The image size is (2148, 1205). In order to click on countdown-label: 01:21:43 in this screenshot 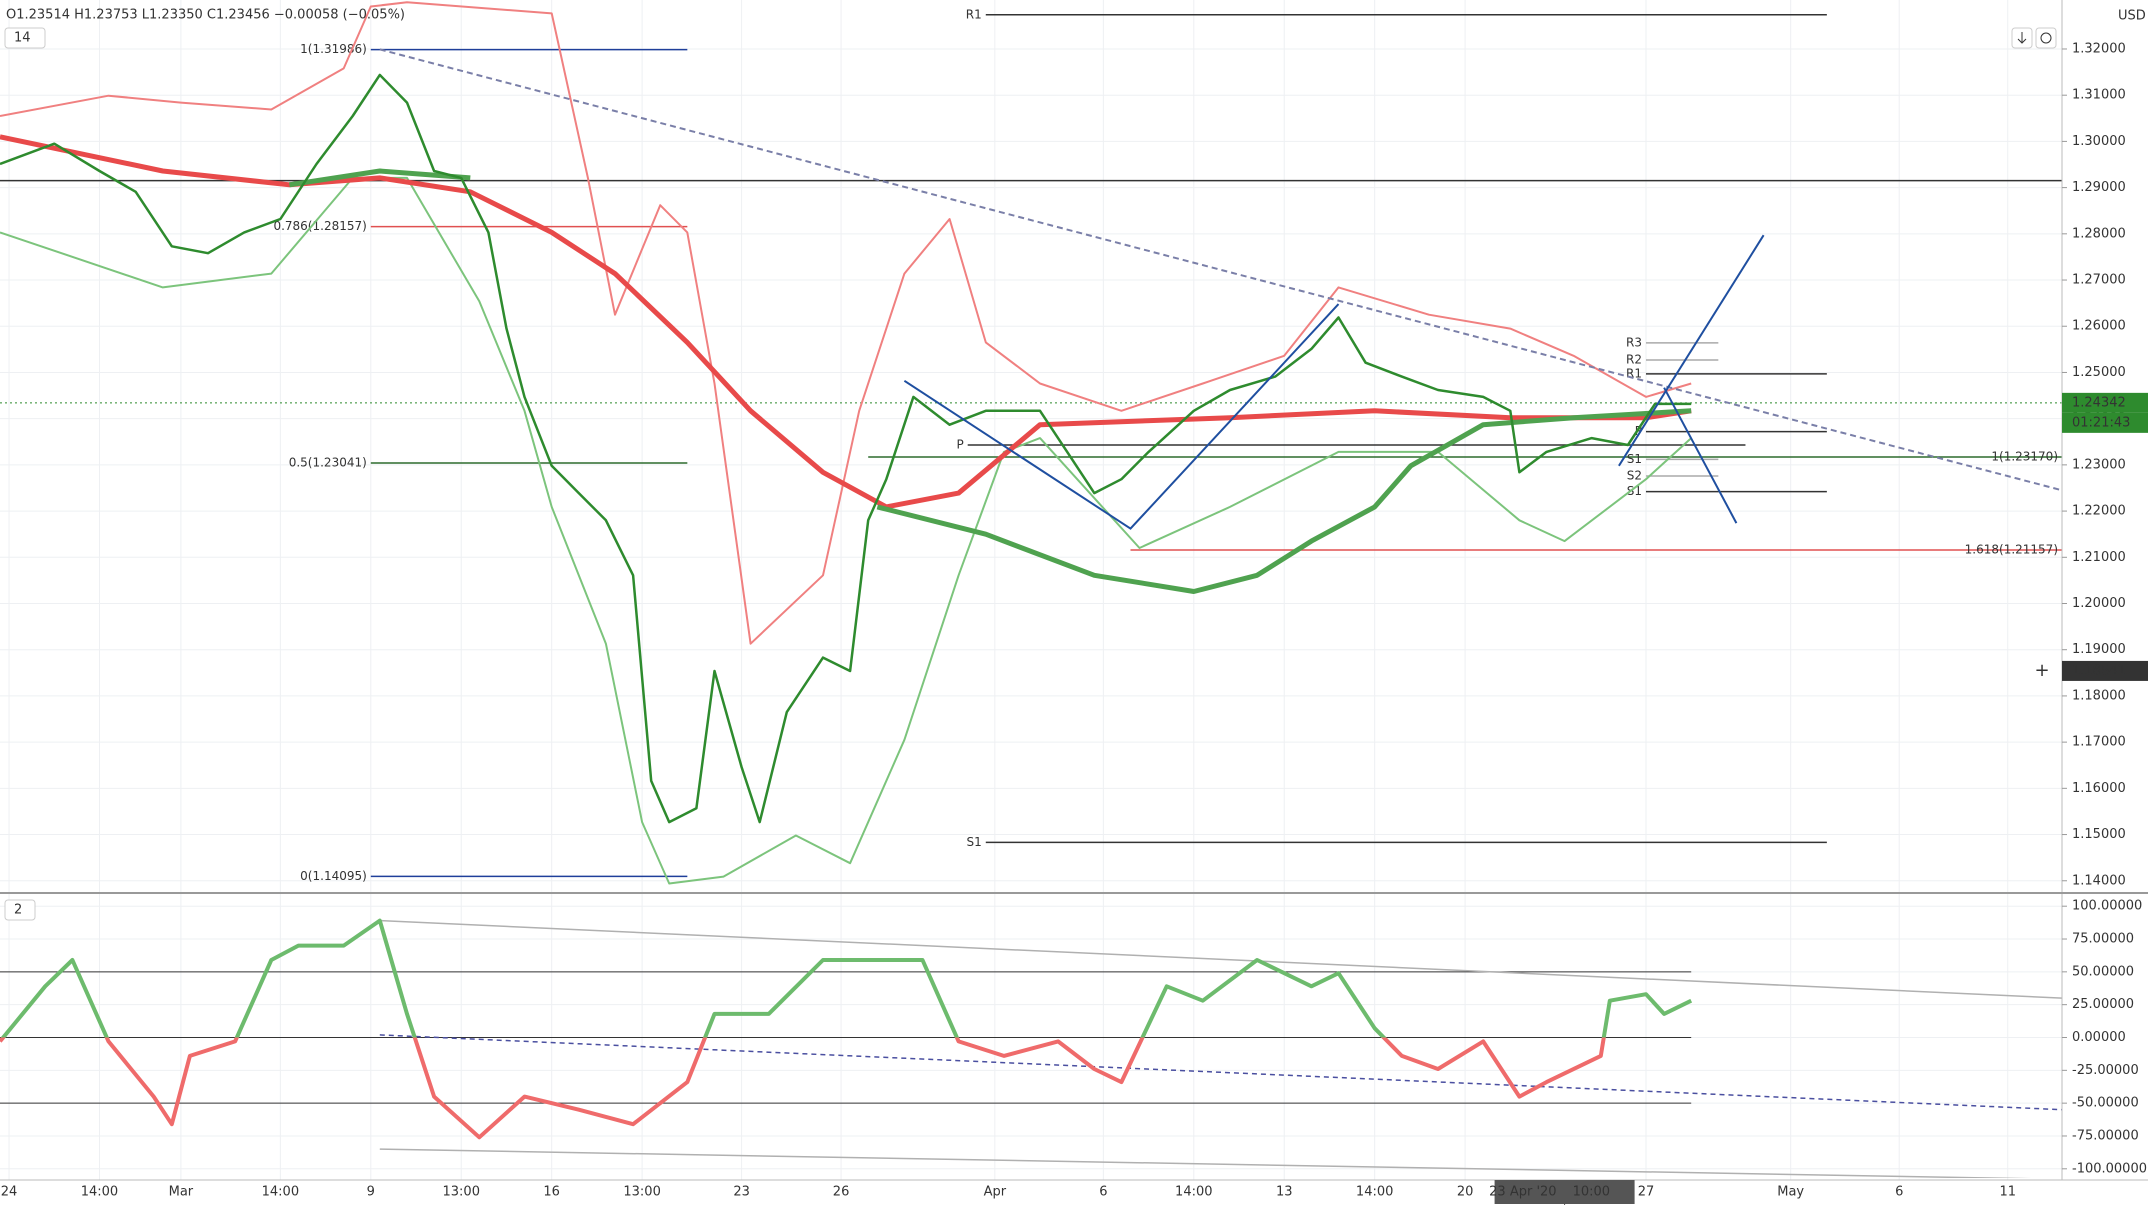, I will do `click(2101, 422)`.